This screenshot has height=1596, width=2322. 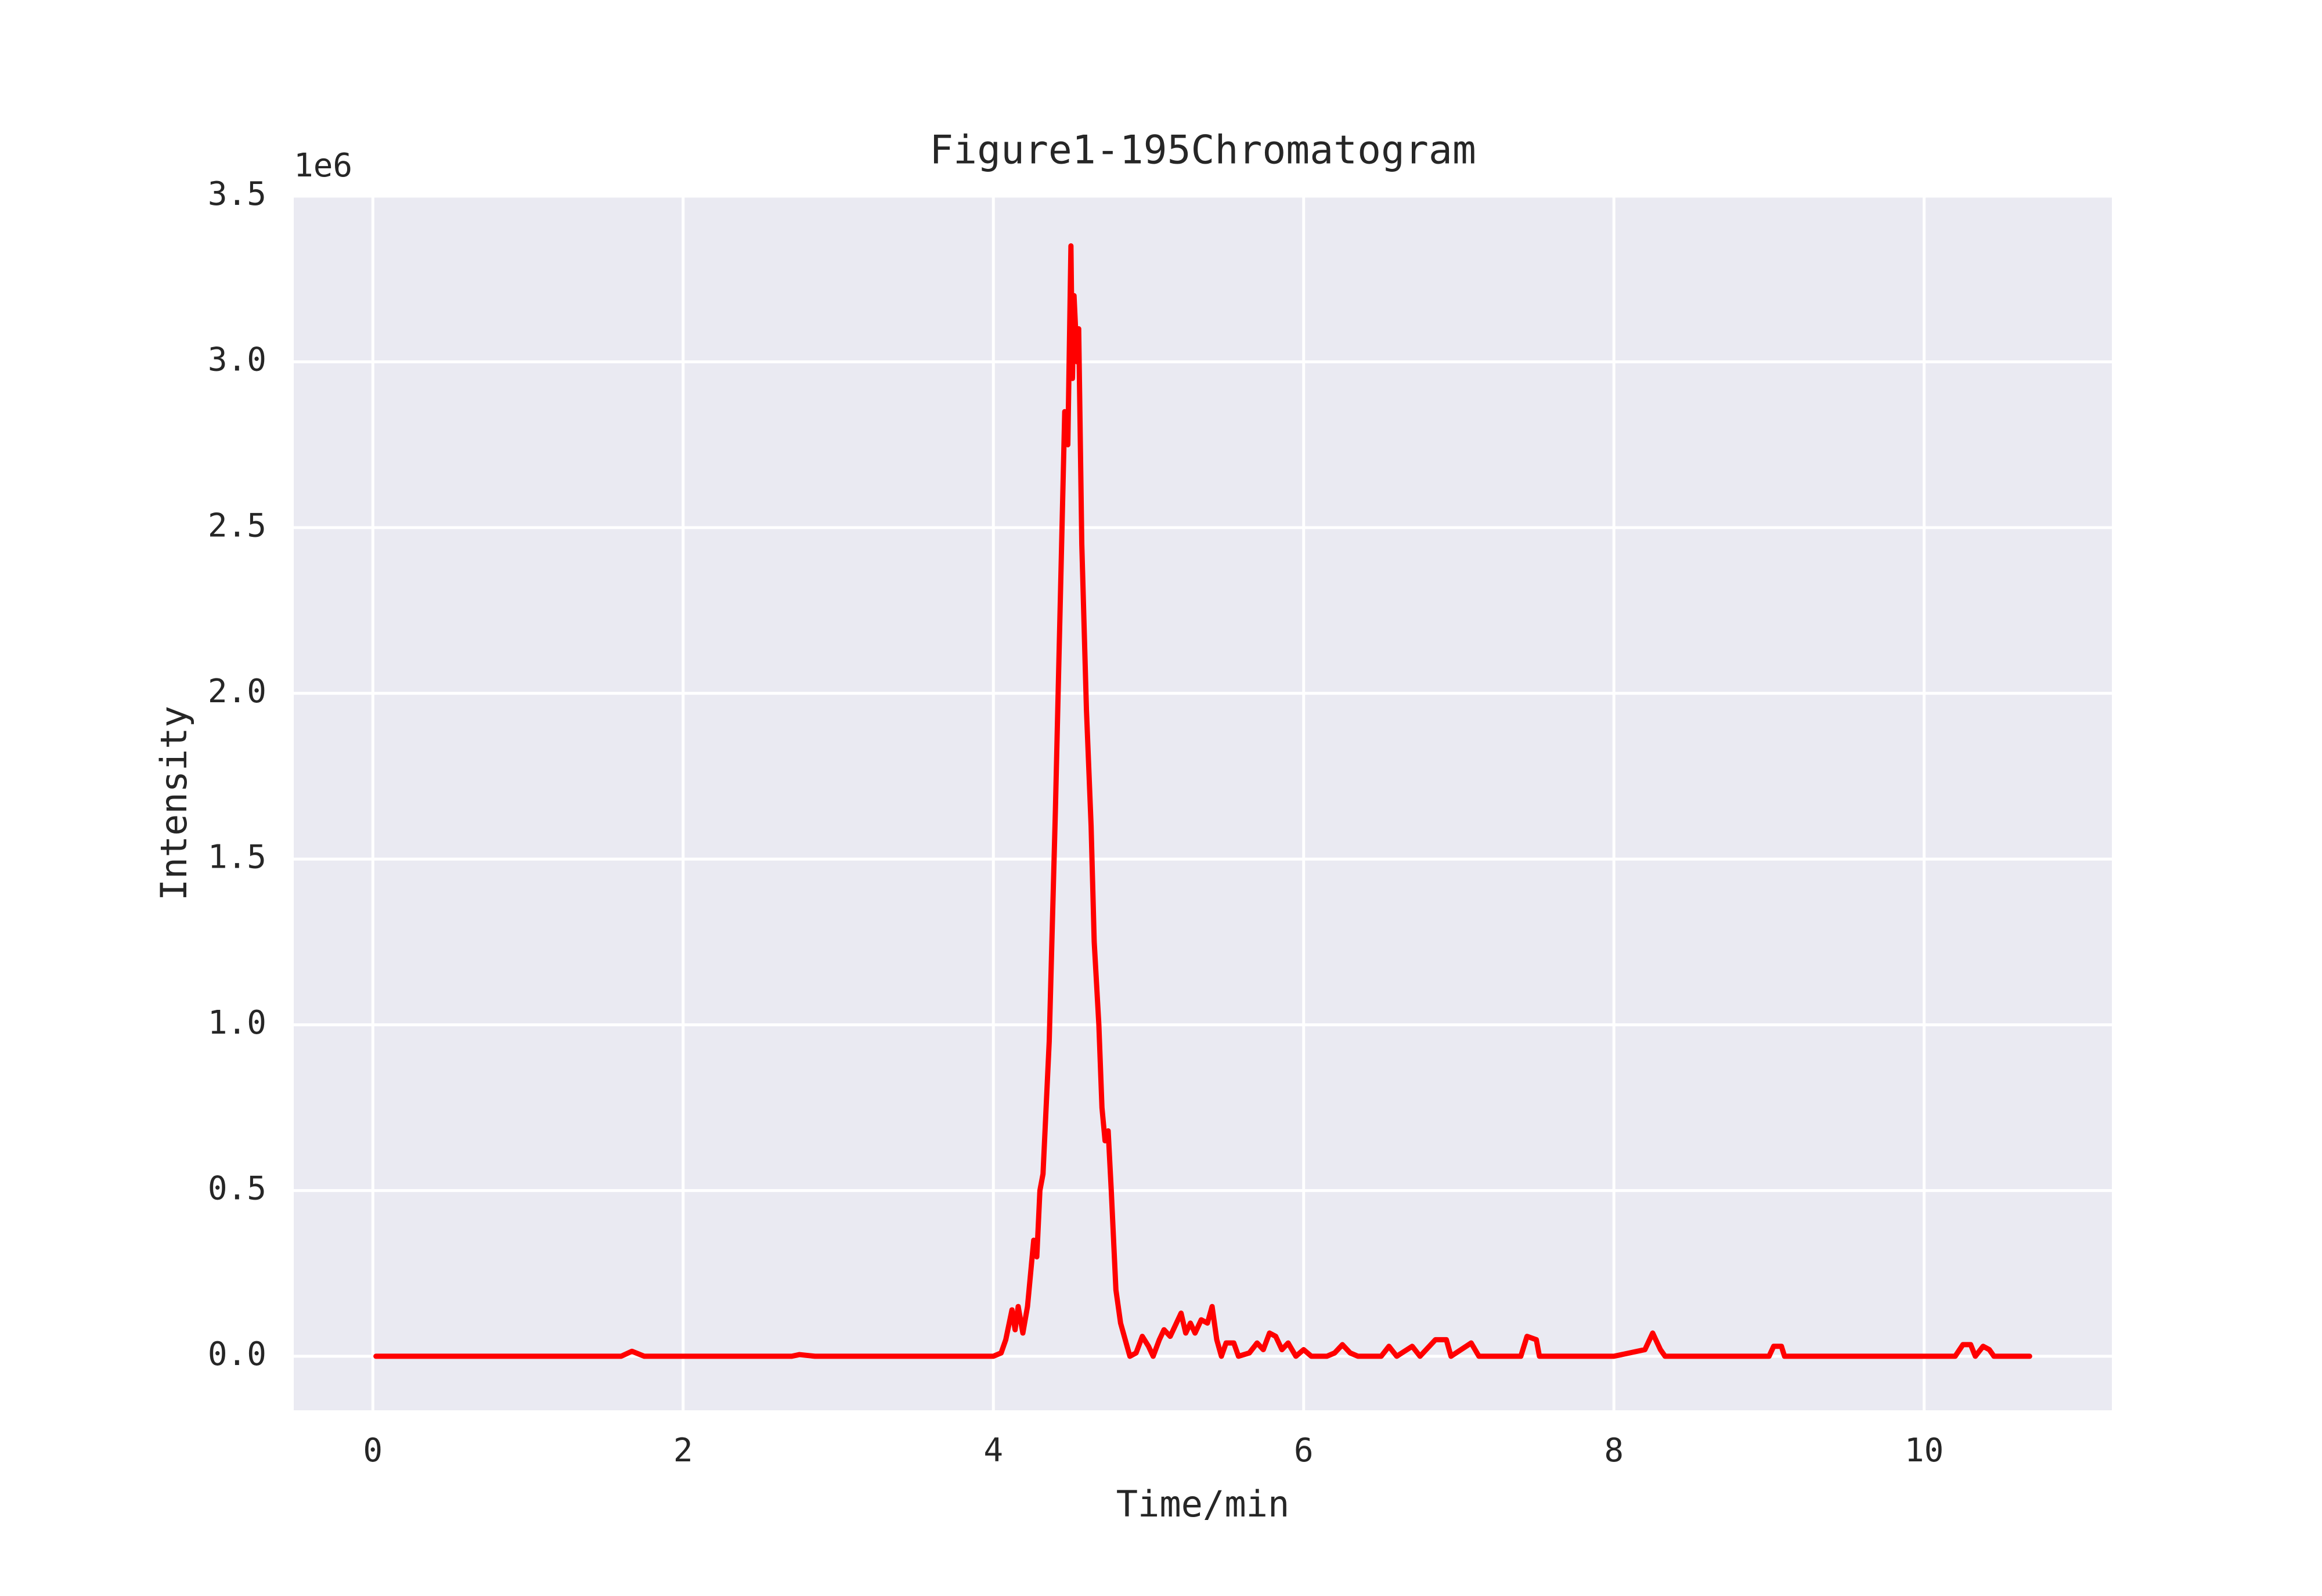 I want to click on x-tick-label: 10, so click(x=1925, y=1450).